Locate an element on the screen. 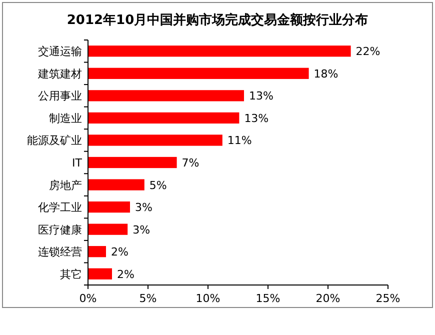  y-tick-label: 能源及矿业 is located at coordinates (54, 141).